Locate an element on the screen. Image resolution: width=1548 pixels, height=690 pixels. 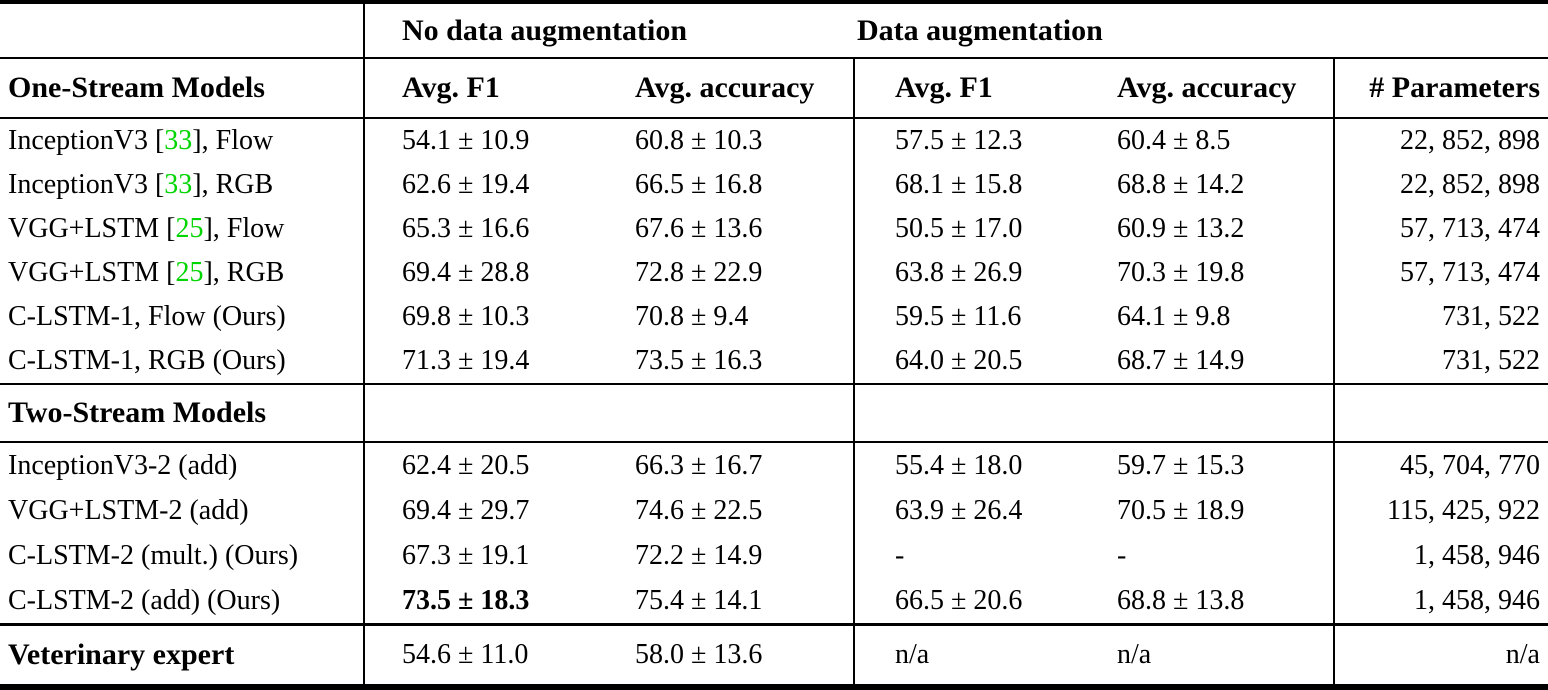
avg-f1-noaug-cell: 65.3 ± 16.6 is located at coordinates (499, 229).